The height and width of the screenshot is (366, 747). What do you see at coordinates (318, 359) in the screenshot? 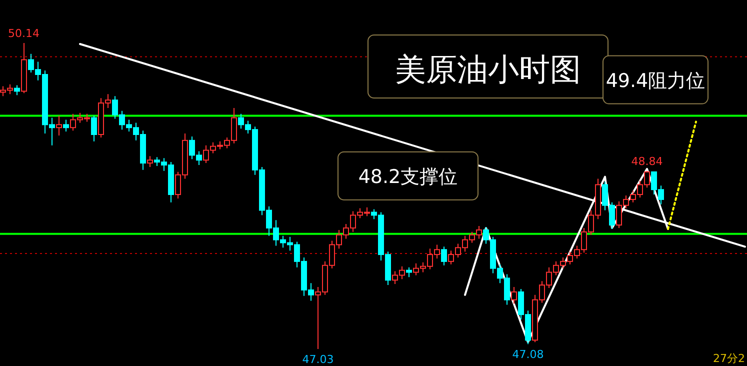
I see `annotation: 47.03` at bounding box center [318, 359].